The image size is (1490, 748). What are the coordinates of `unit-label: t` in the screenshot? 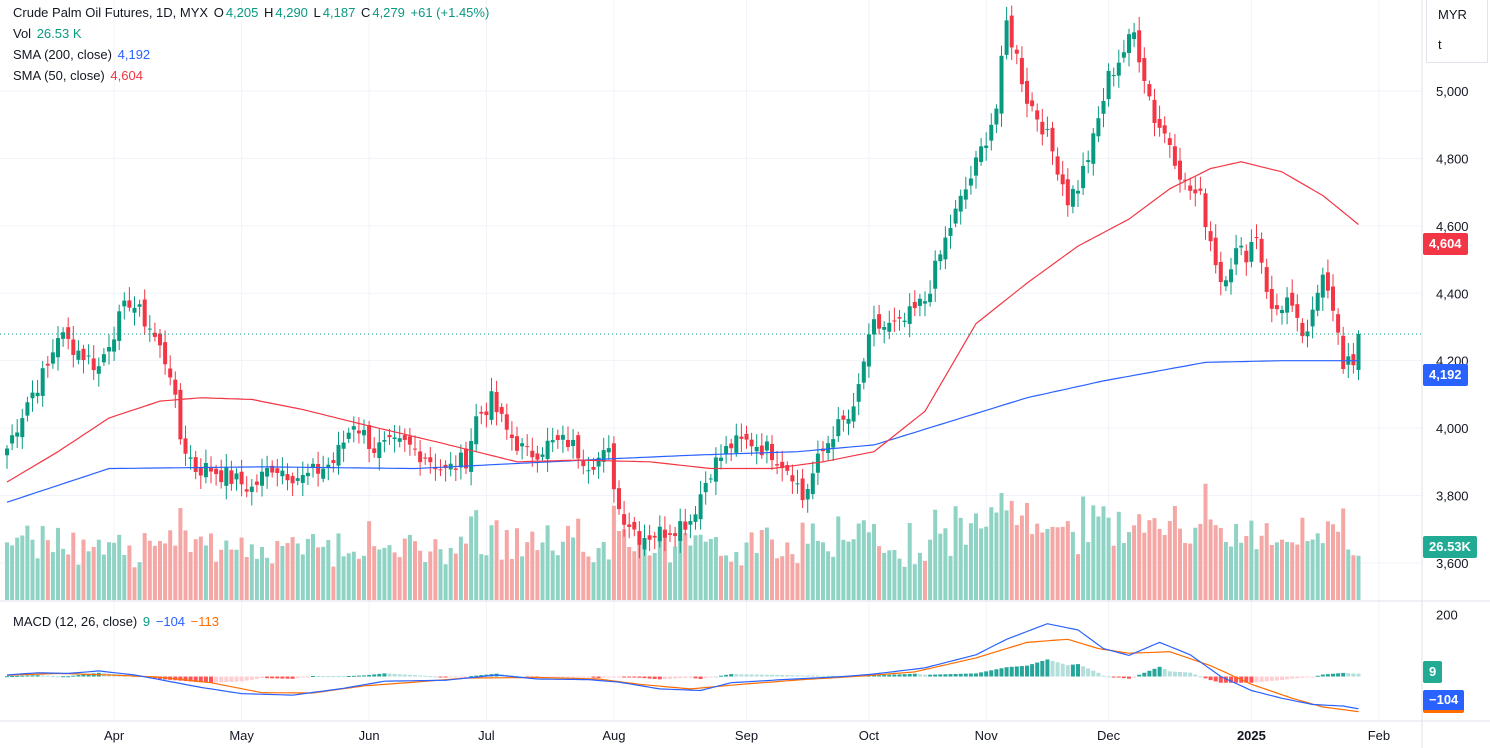 It's located at (1440, 44).